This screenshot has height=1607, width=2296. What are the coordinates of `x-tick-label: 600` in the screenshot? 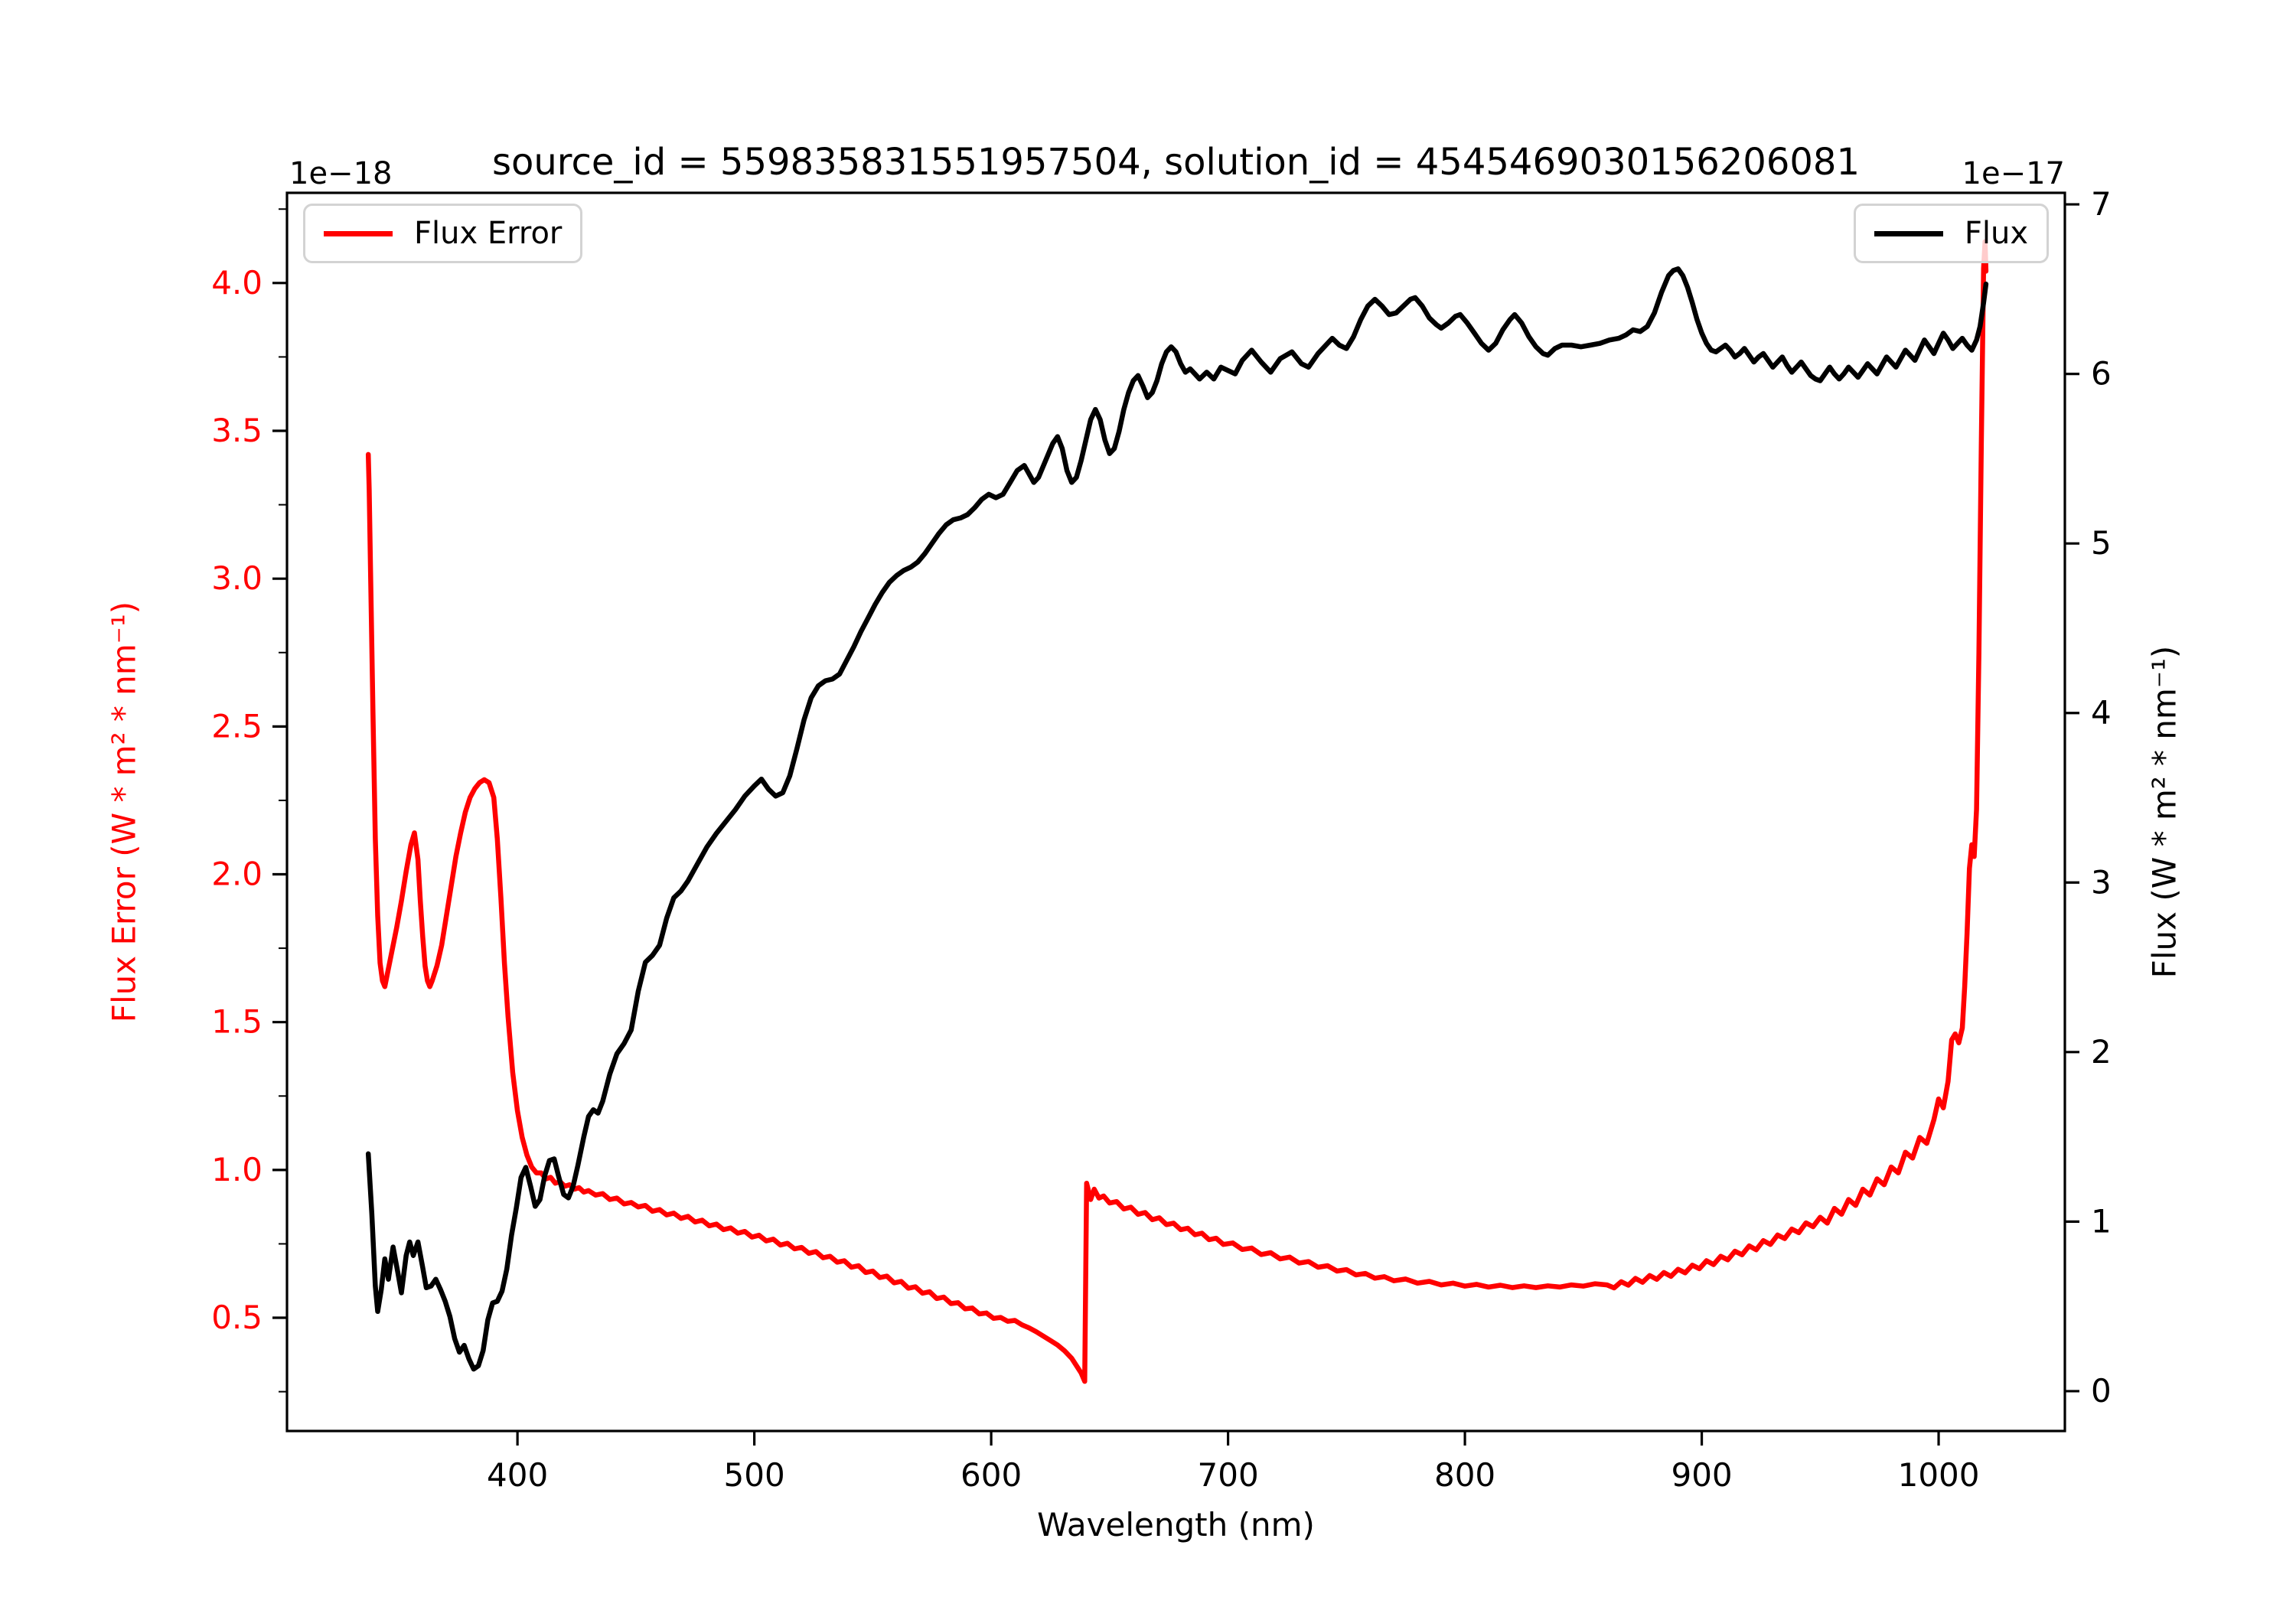 It's located at (991, 1475).